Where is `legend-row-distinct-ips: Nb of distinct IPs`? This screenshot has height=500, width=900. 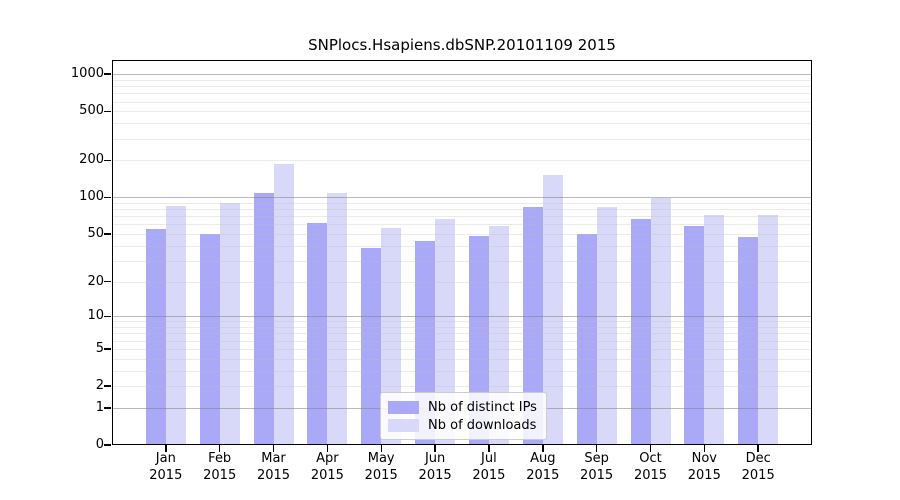
legend-row-distinct-ips: Nb of distinct IPs is located at coordinates (462, 407).